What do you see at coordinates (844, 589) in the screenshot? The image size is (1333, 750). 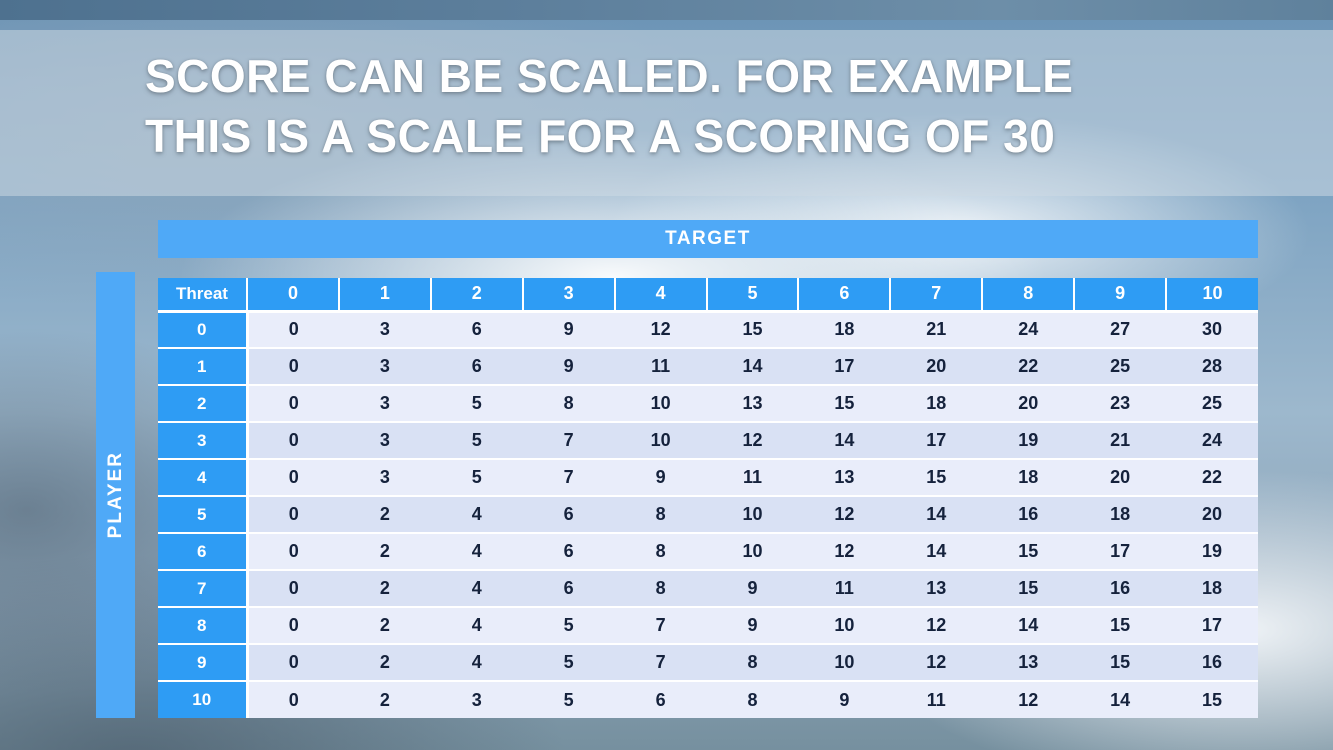 I see `score-cell: 11` at bounding box center [844, 589].